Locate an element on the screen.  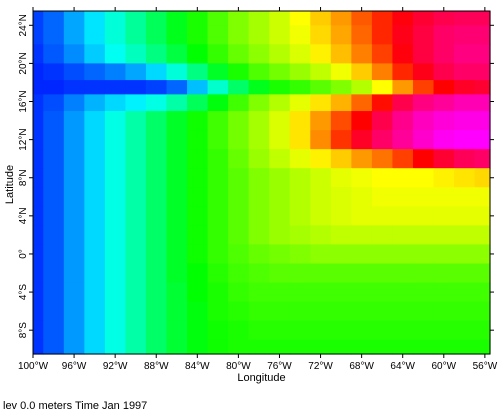
x-tick-label: 84°W is located at coordinates (197, 366).